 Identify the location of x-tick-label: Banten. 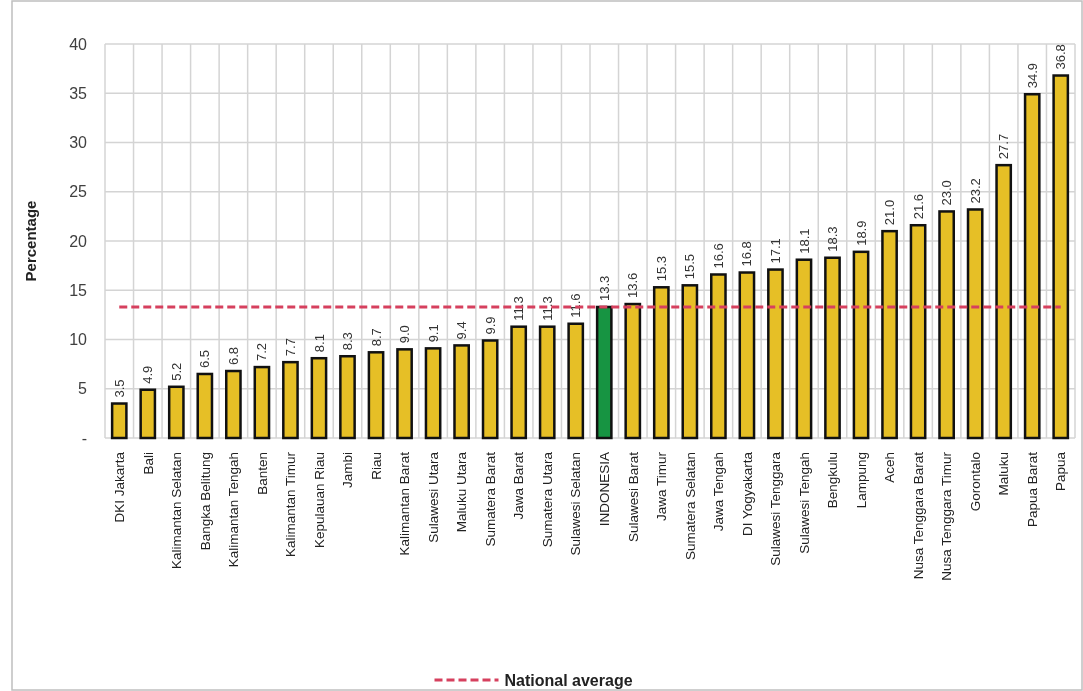
(262, 473).